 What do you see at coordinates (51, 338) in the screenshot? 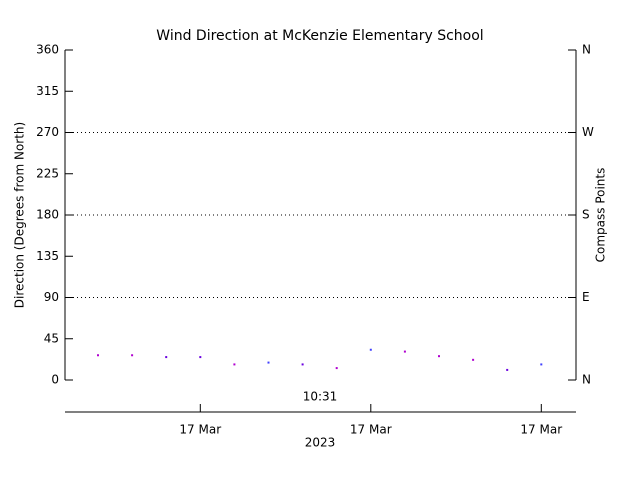
I see `y-tick-label: 45` at bounding box center [51, 338].